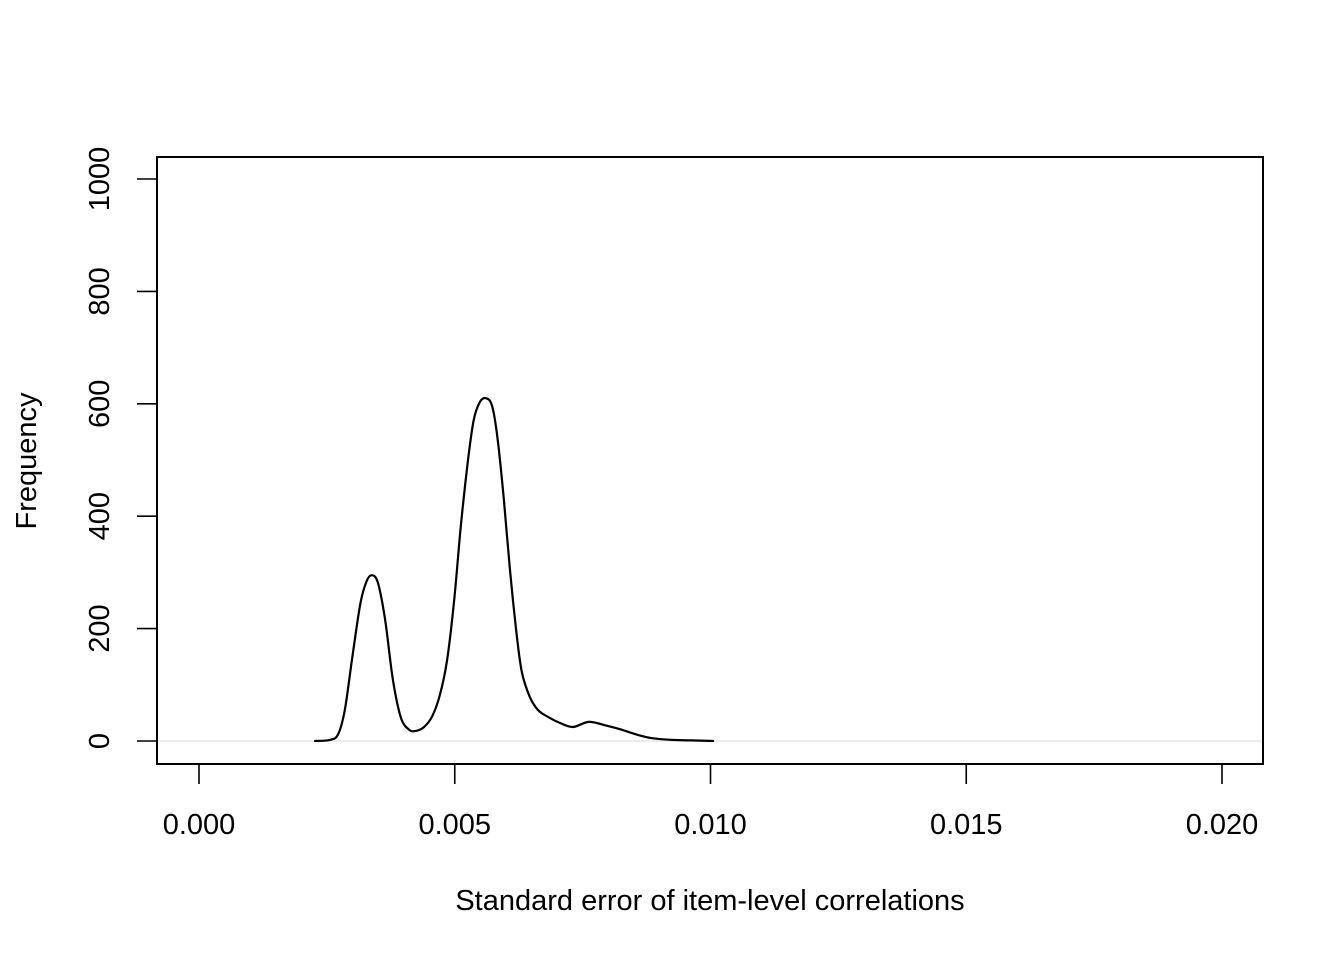 This screenshot has height=960, width=1344. I want to click on y-tick-label: 1000, so click(100, 179).